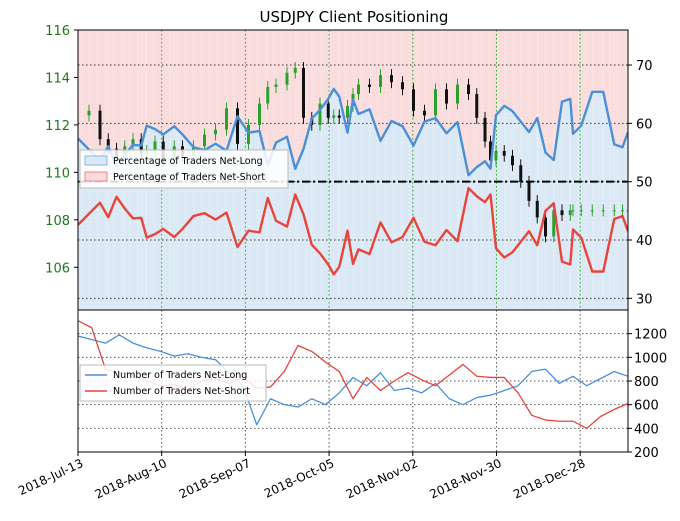  I want to click on x-axis-tick-label: 2018-Oct-05, so click(299, 478).